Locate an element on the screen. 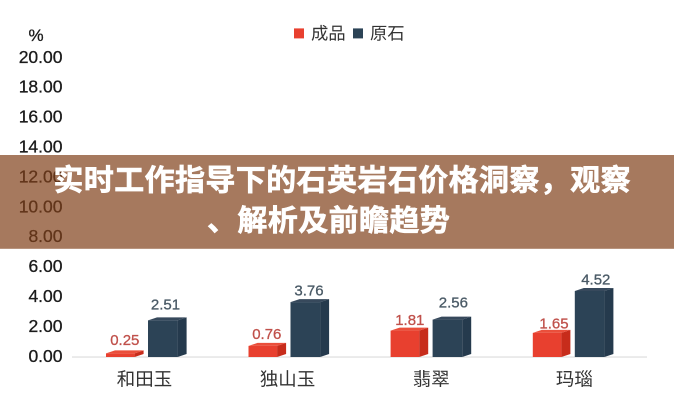  svg-text: 18.00 is located at coordinates (41, 87).